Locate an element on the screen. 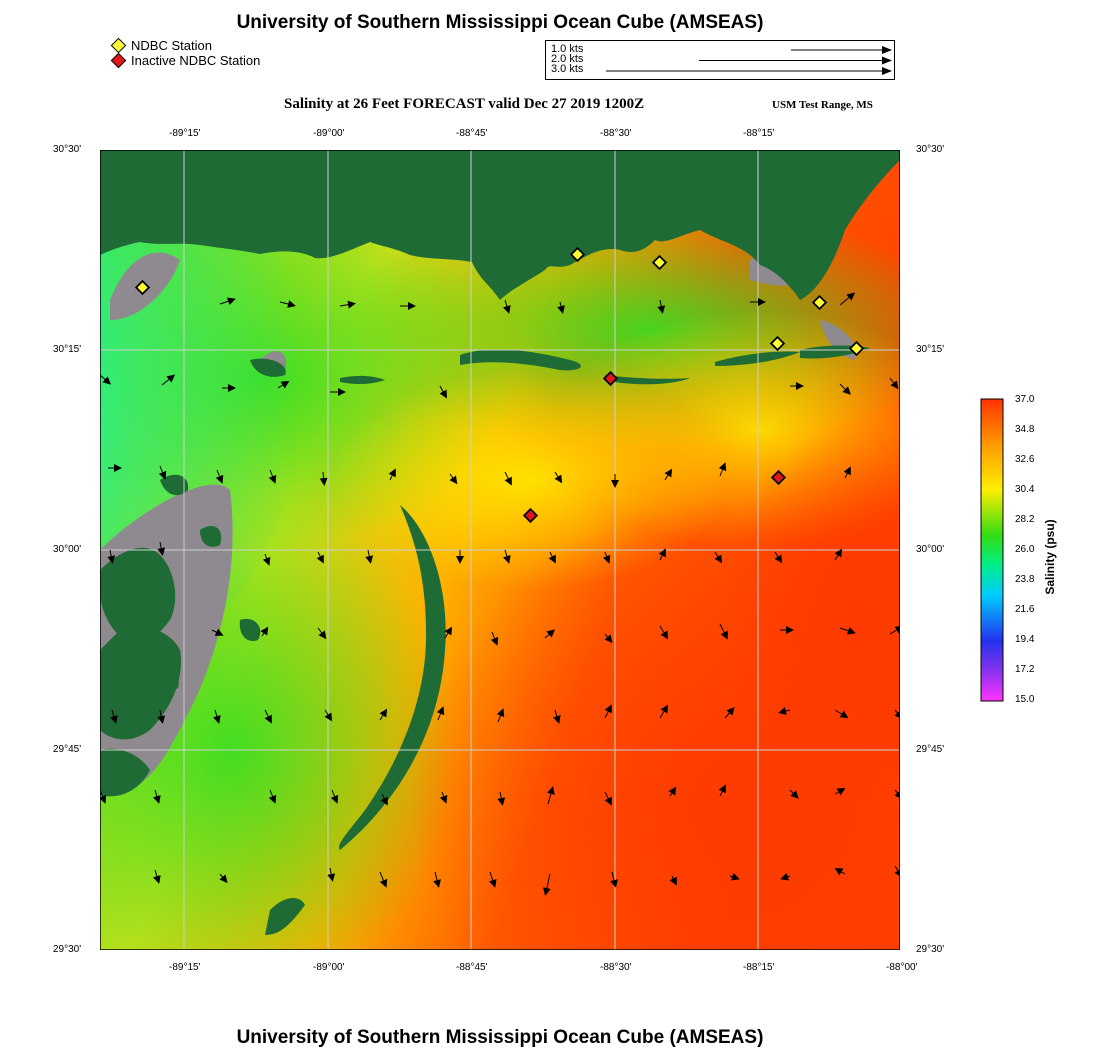 The height and width of the screenshot is (1050, 1100). lat-tick-right: 29°30' is located at coordinates (930, 949).